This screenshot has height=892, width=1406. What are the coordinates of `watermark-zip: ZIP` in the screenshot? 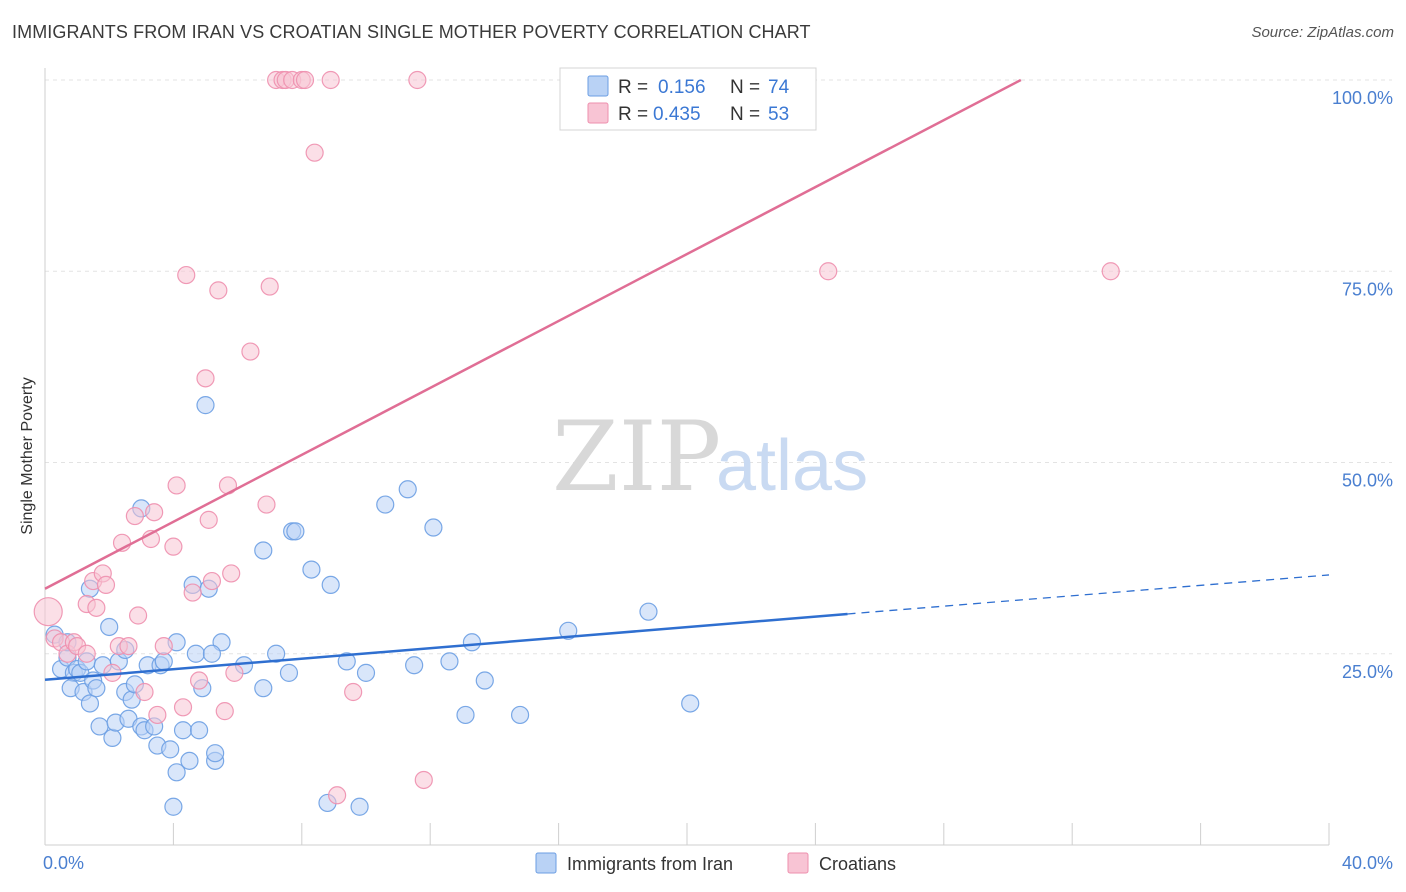 It's located at (636, 457).